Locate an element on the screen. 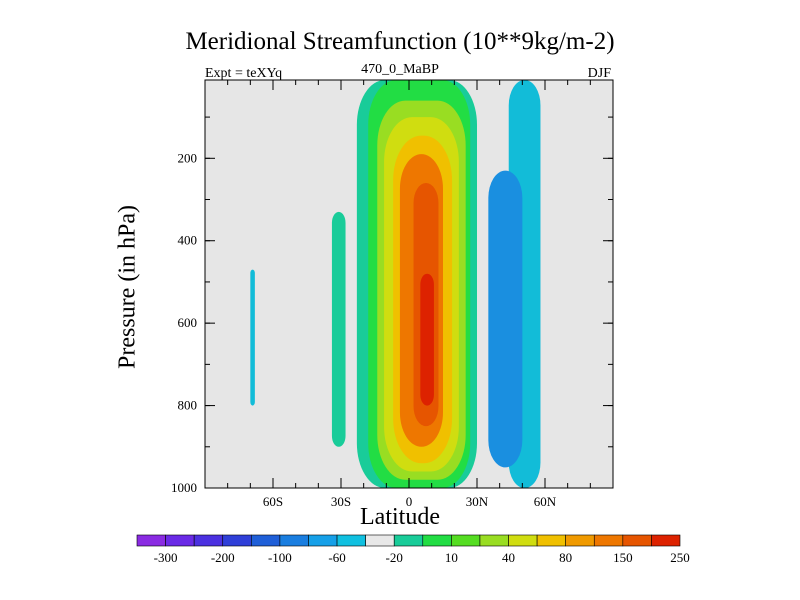 This screenshot has height=600, width=800. colorbar-label: -300 is located at coordinates (166, 557).